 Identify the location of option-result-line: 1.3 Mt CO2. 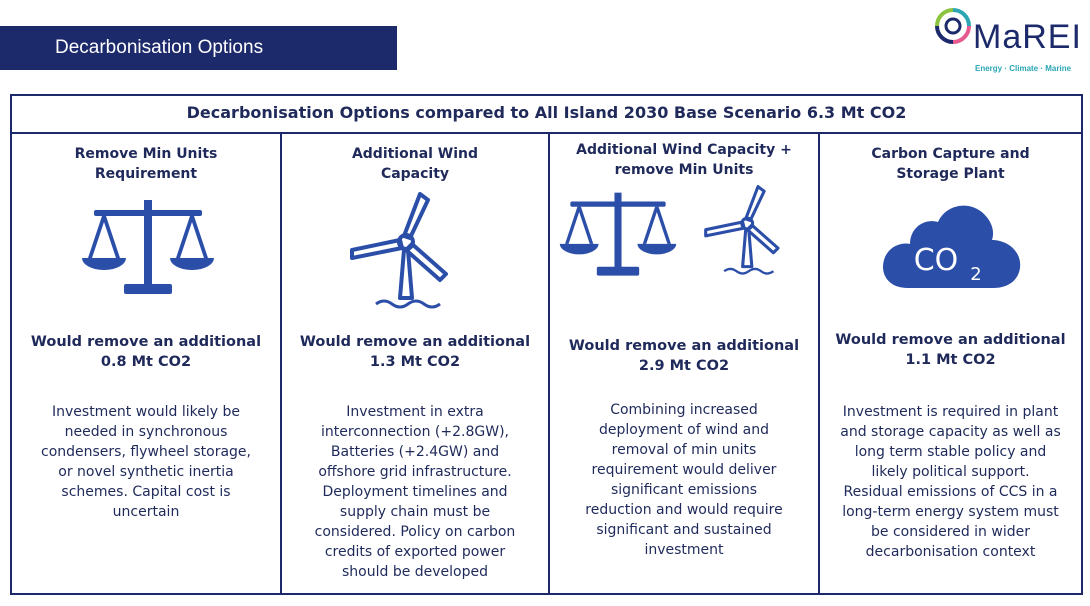
(415, 362).